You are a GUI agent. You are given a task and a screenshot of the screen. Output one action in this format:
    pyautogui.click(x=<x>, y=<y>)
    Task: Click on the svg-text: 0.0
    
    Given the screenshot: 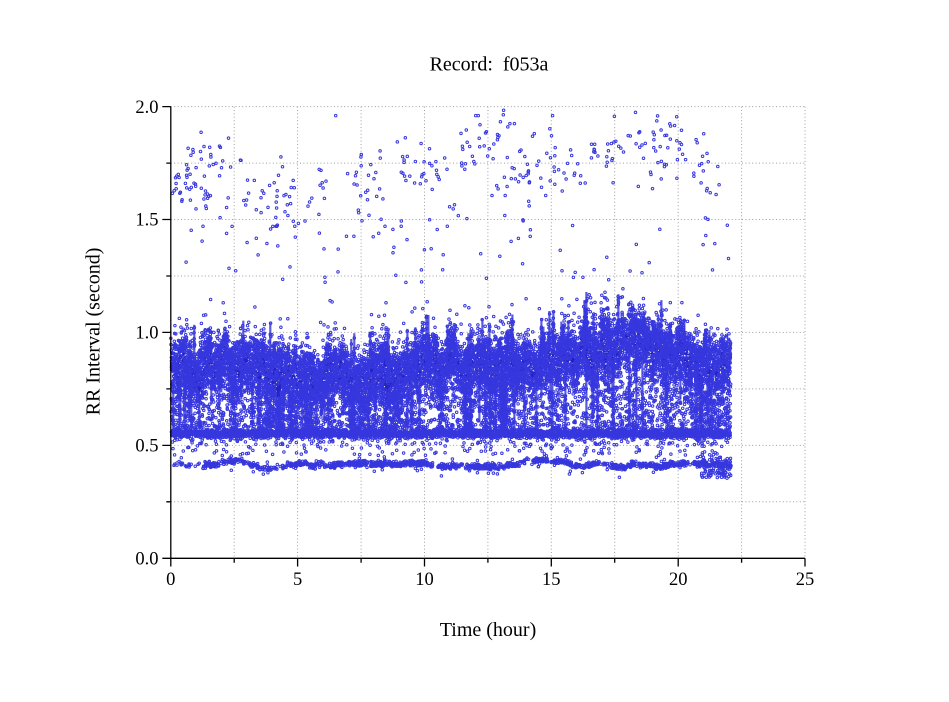 What is the action you would take?
    pyautogui.click(x=146, y=560)
    